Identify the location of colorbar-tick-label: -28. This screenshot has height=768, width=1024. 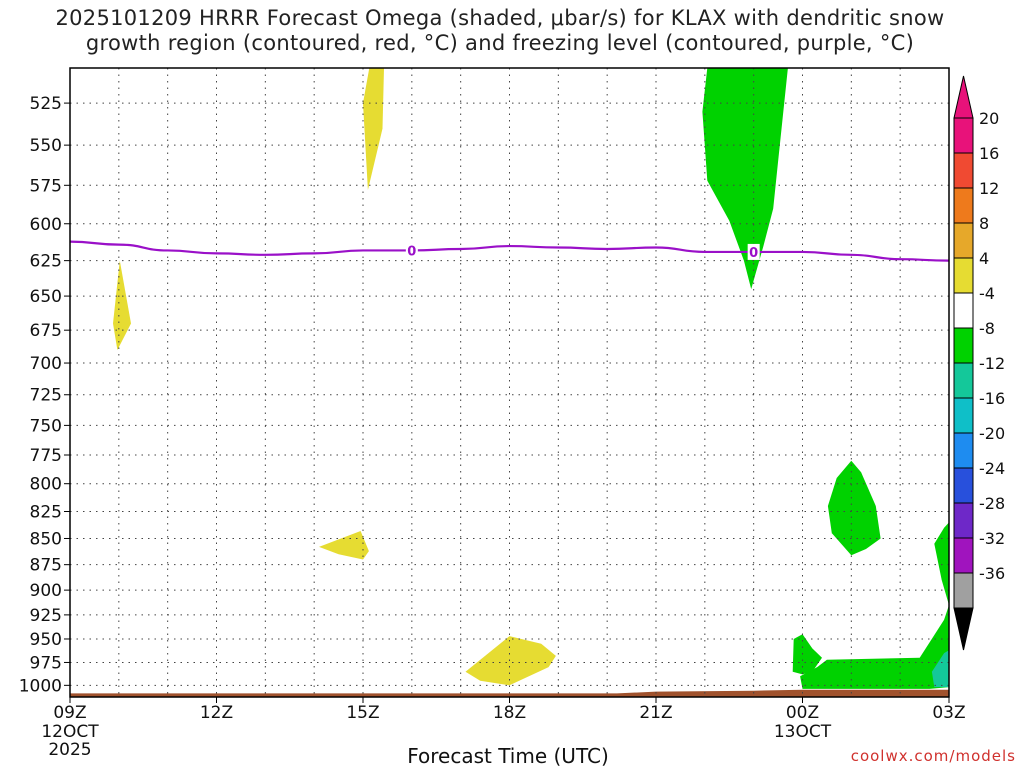
(992, 503).